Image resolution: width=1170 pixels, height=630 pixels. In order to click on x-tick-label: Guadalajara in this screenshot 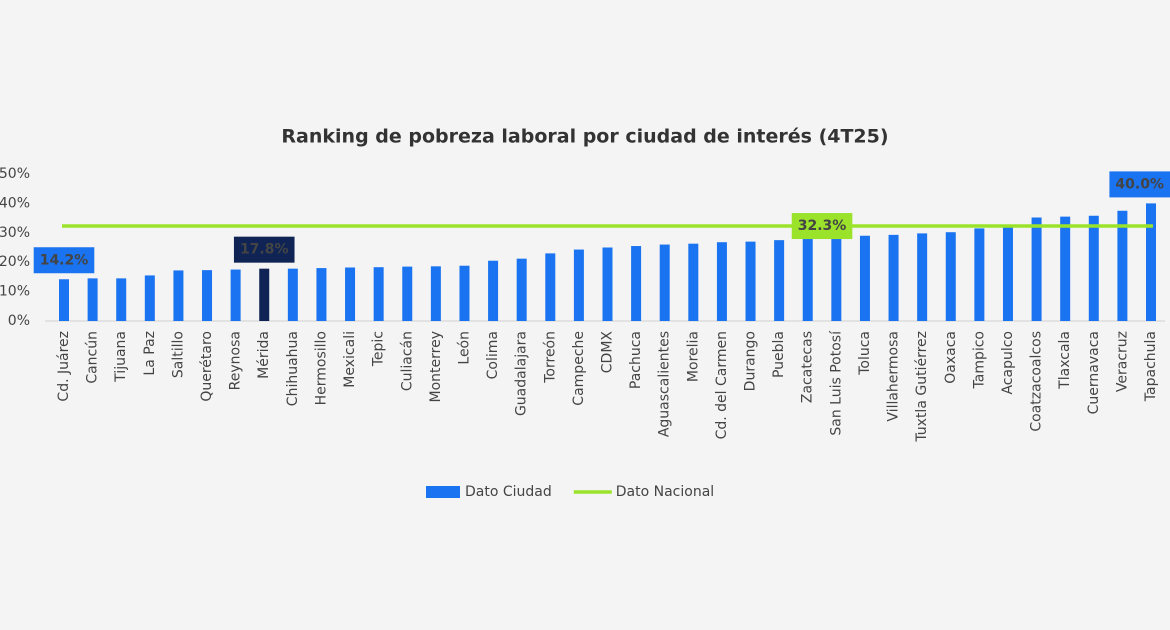, I will do `click(522, 373)`.